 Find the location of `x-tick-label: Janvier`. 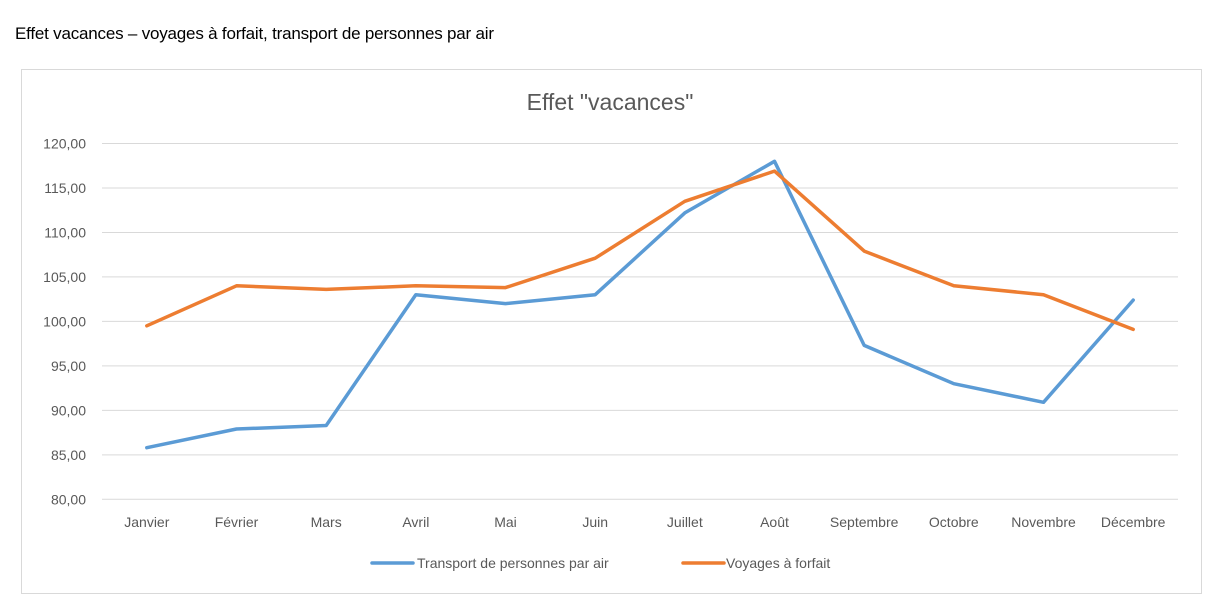

x-tick-label: Janvier is located at coordinates (146, 522).